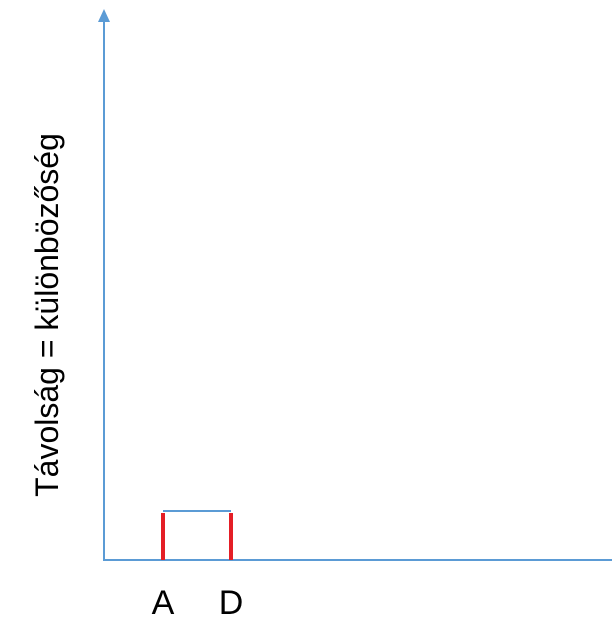 The image size is (612, 619). What do you see at coordinates (47, 315) in the screenshot?
I see `y-axis-label: Távolság = különbözőség` at bounding box center [47, 315].